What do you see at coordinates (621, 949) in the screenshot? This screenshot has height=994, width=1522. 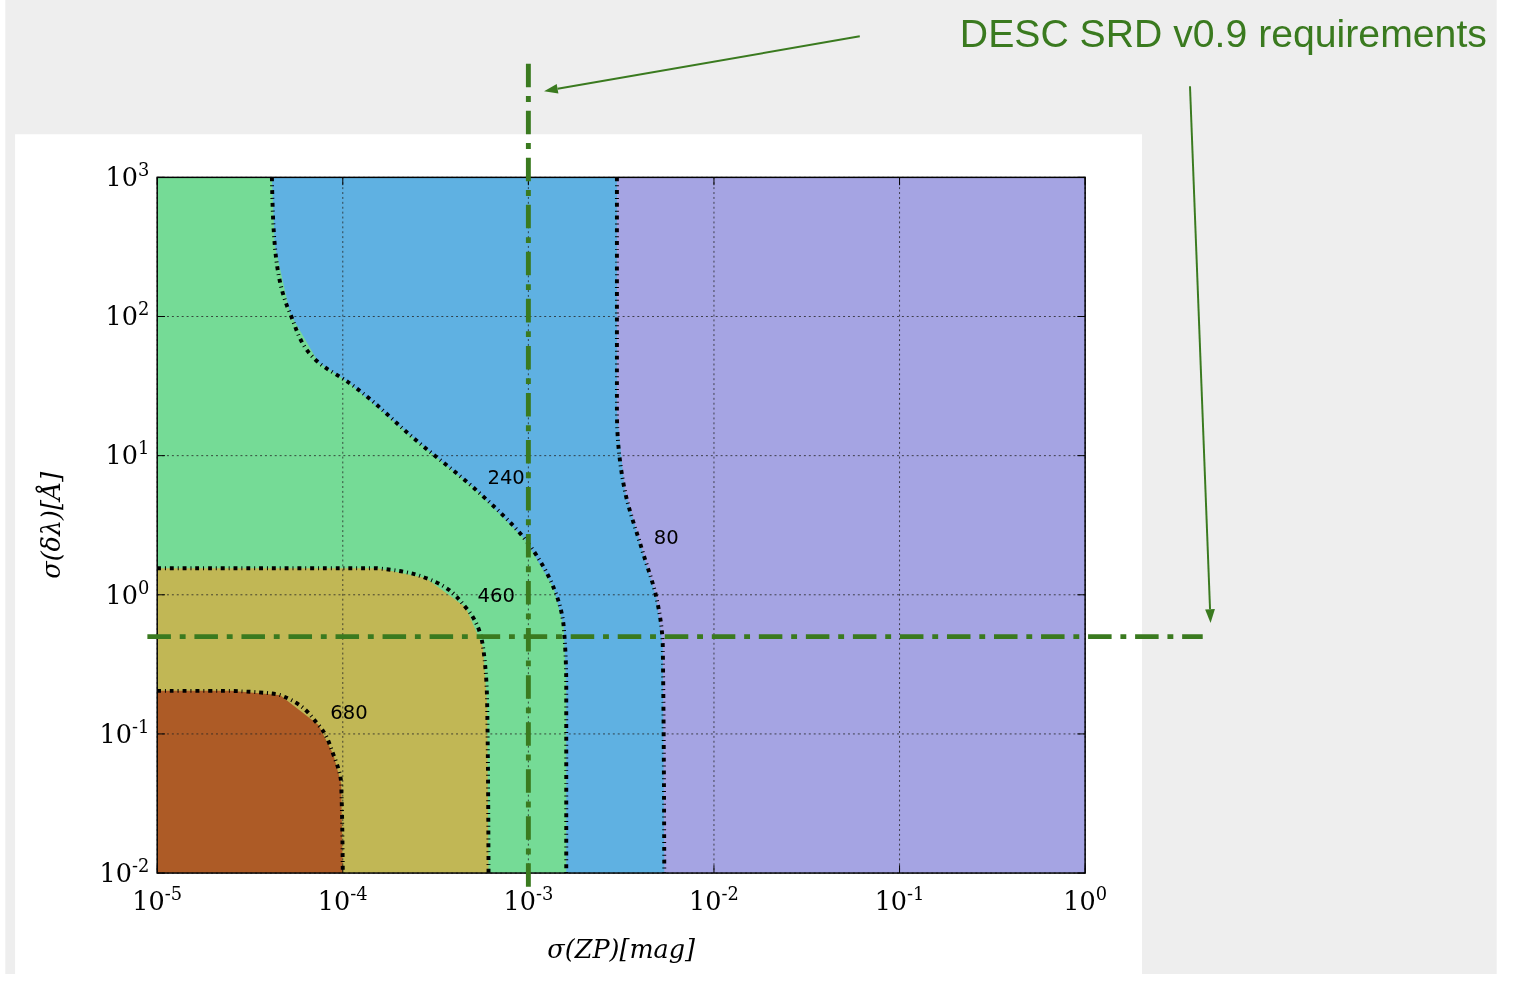 I see `x-axis-title: σ(ZP)[mag]` at bounding box center [621, 949].